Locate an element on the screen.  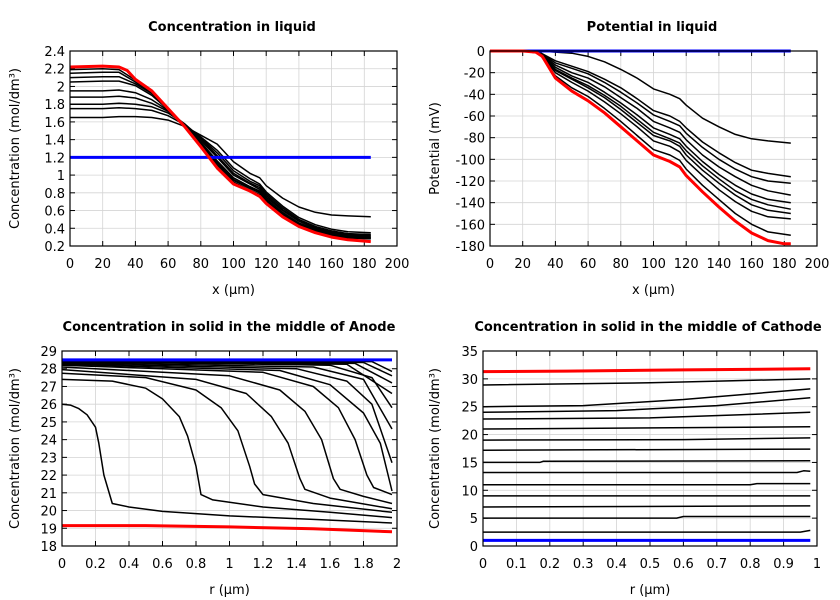
x-tick-label: 0.6 is located at coordinates (162, 564).